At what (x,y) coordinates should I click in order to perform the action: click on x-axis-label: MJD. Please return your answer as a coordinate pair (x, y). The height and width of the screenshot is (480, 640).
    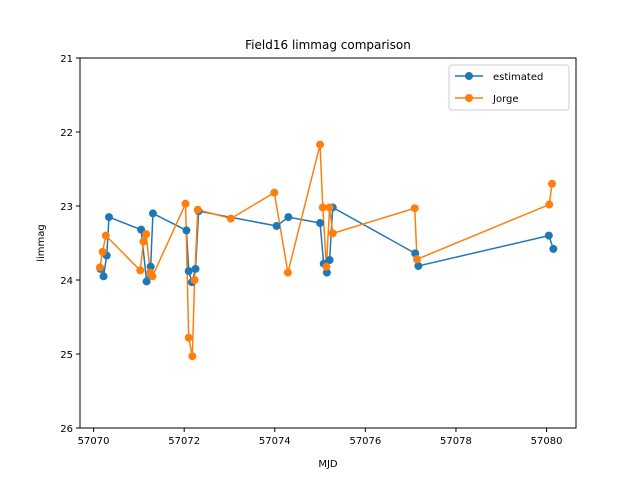
    Looking at the image, I should click on (328, 464).